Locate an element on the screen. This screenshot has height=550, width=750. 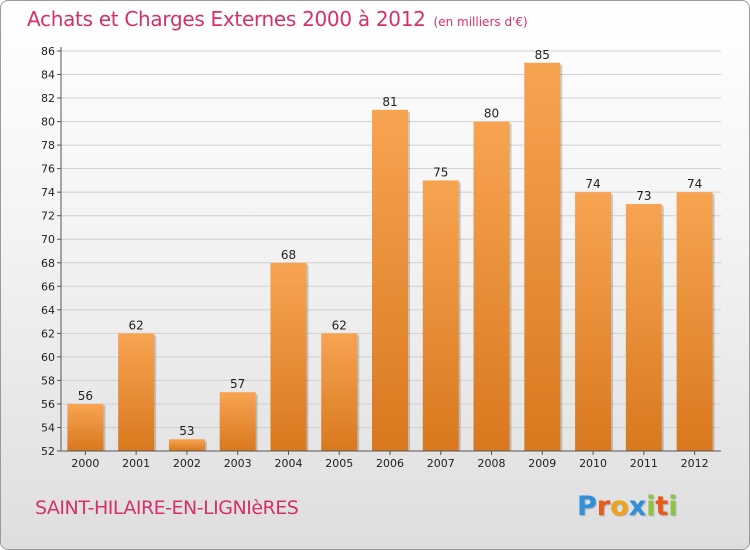
proxiti-logo: Proxiti is located at coordinates (627, 506).